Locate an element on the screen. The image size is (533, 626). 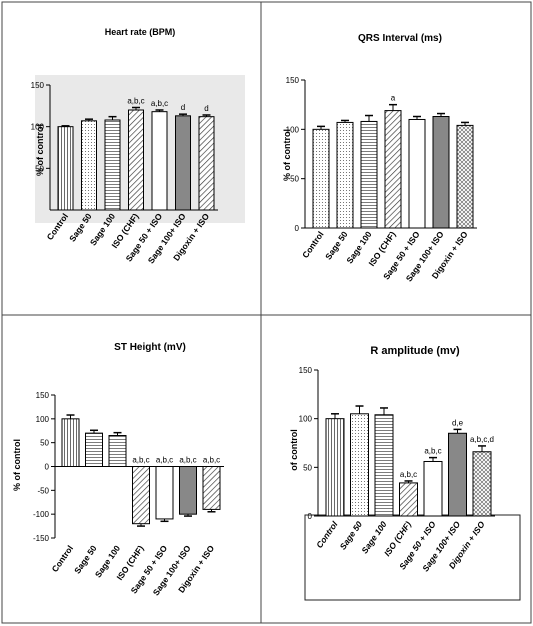
significance-label: a,b,c,d is located at coordinates (482, 439).